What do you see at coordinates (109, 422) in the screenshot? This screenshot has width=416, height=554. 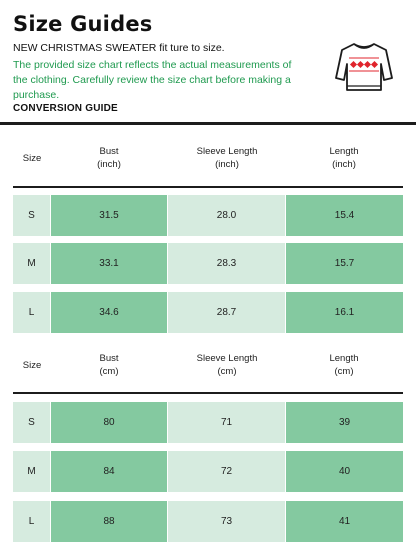 I see `bust-cell: 80` at bounding box center [109, 422].